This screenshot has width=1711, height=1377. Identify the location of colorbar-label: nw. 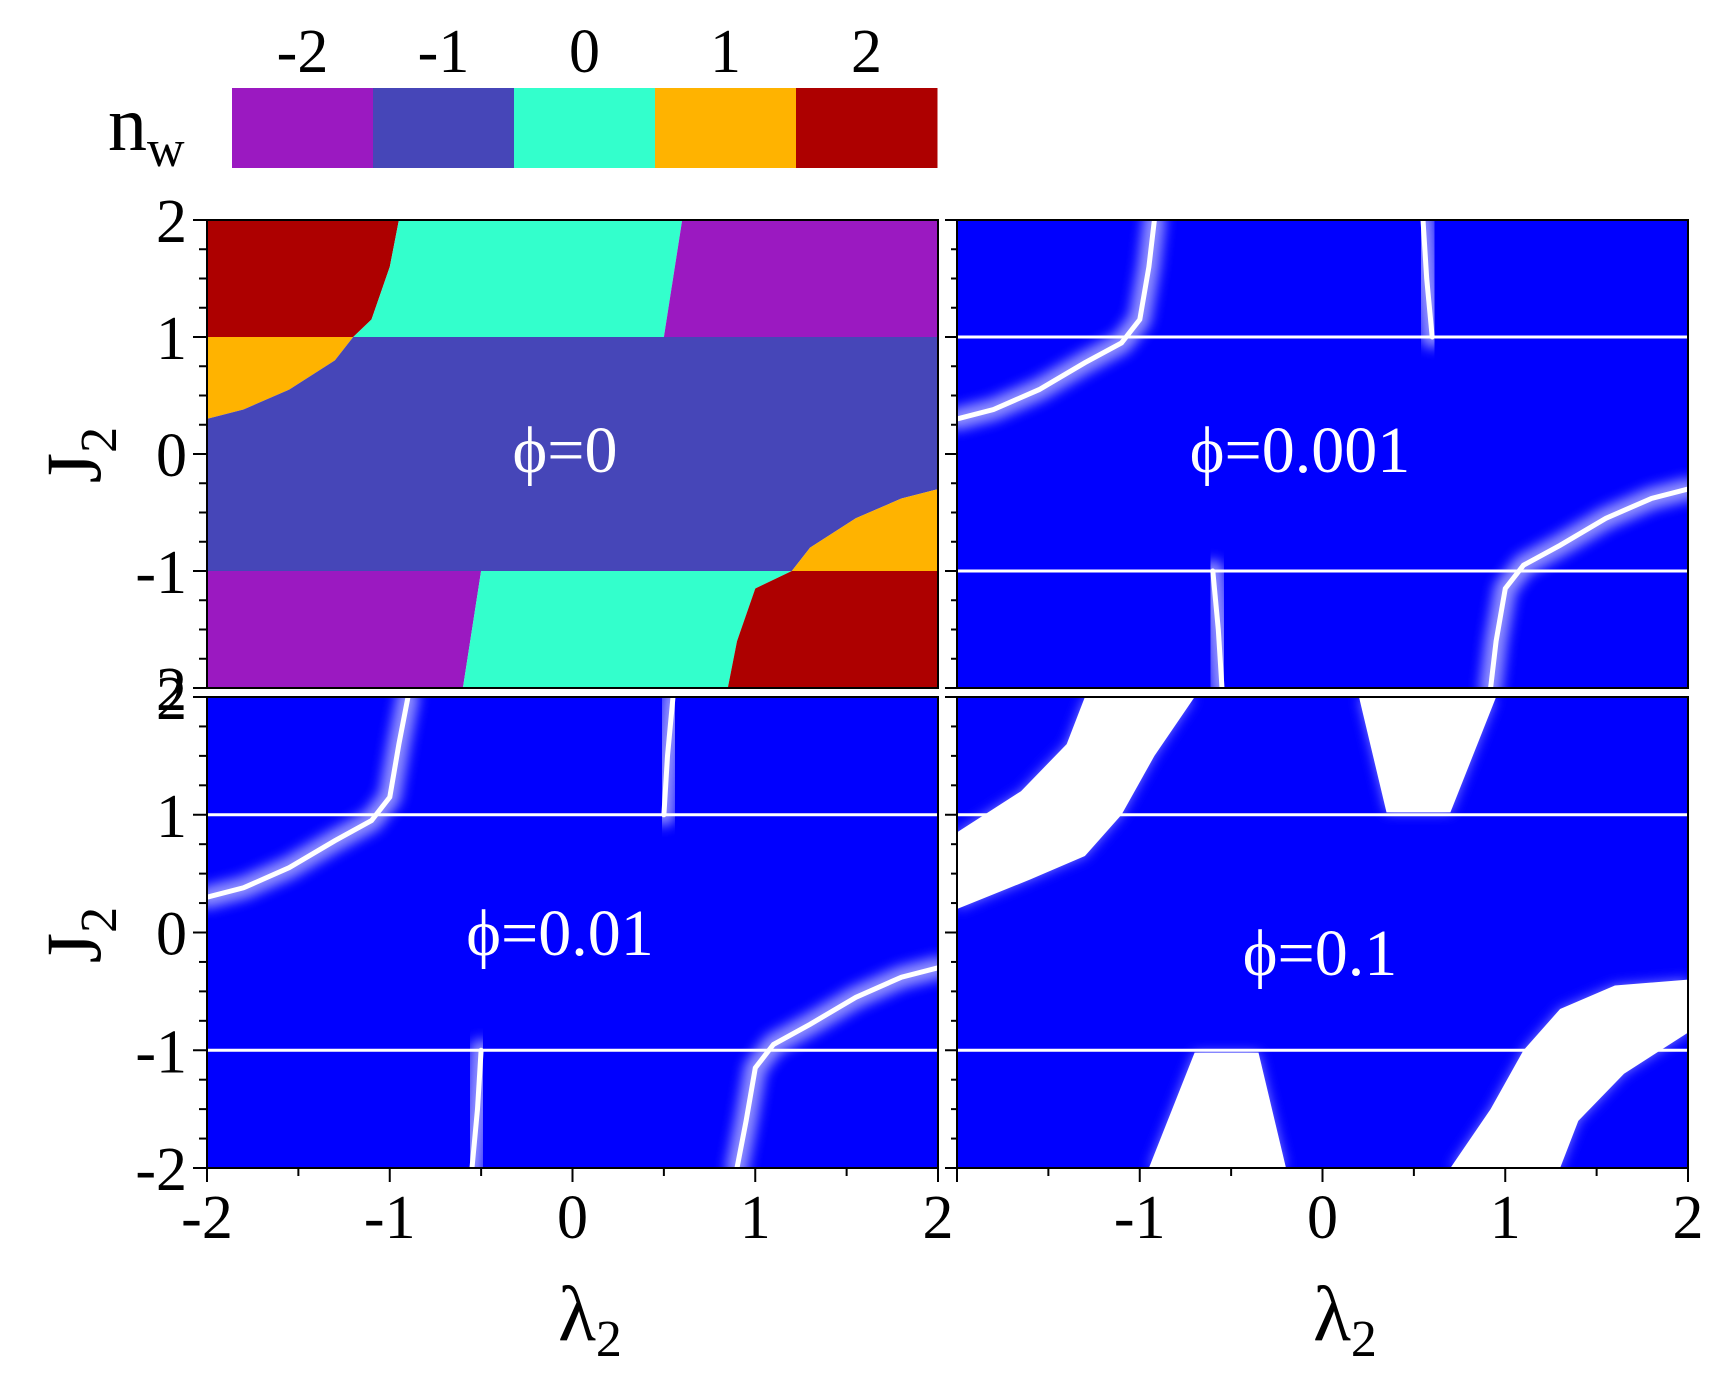
(146, 129).